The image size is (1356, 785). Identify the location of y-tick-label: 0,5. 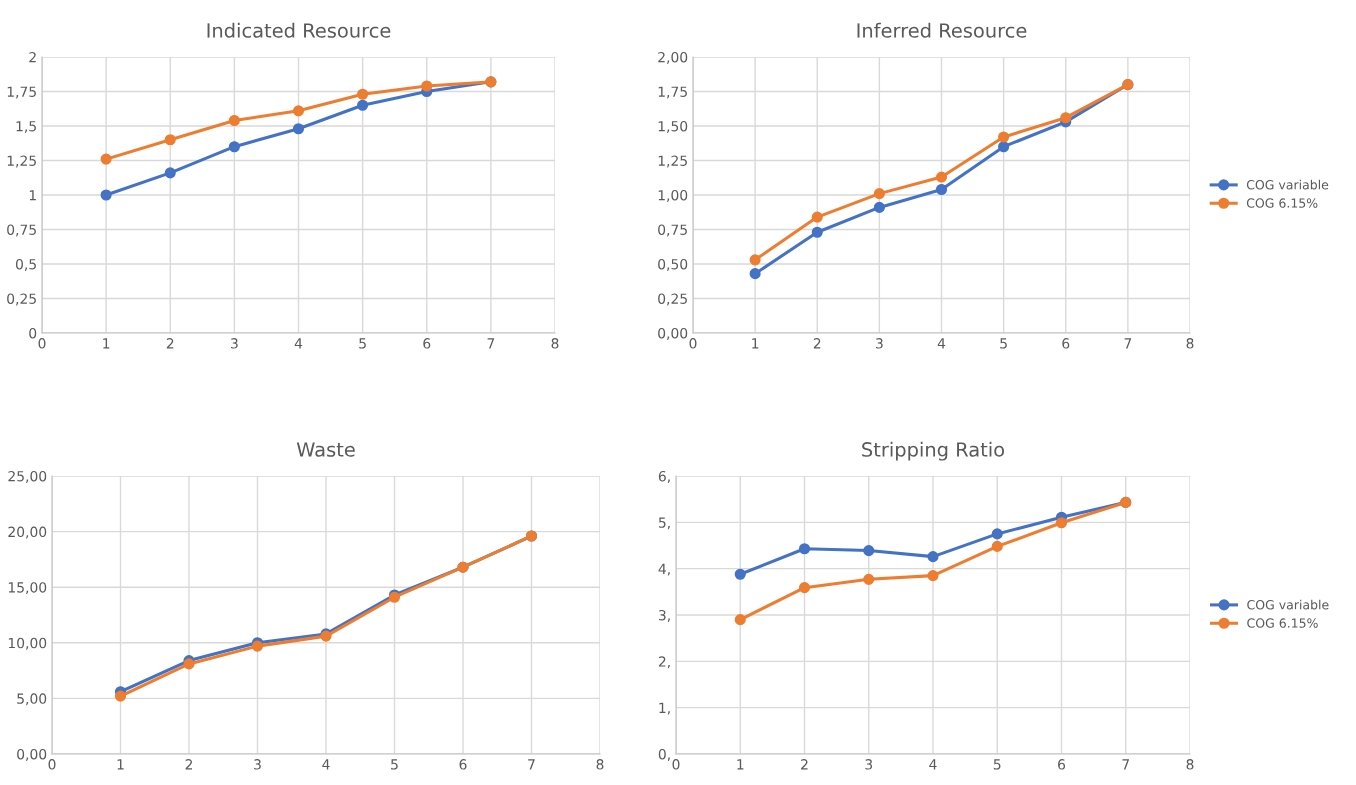
(25, 264).